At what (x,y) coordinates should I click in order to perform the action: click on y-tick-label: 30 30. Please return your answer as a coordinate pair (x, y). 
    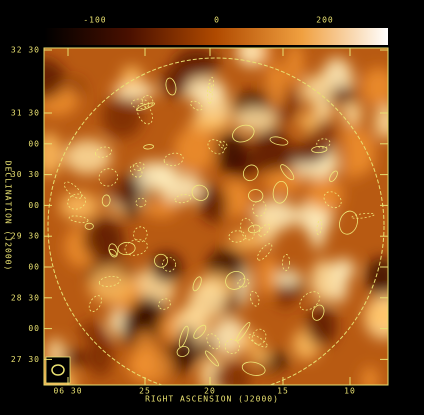
    Looking at the image, I should click on (25, 174).